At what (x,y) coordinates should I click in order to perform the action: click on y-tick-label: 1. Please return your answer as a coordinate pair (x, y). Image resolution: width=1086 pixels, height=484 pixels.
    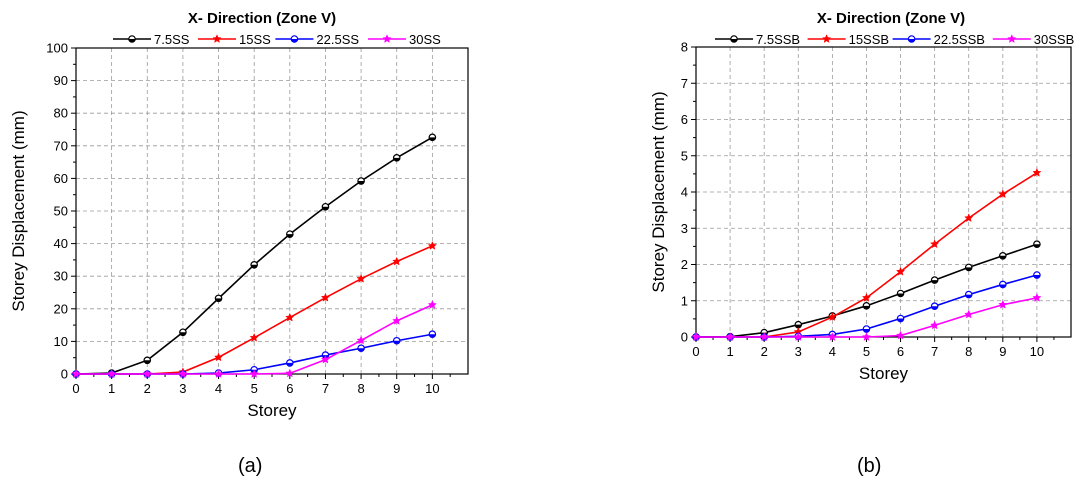
    Looking at the image, I should click on (684, 300).